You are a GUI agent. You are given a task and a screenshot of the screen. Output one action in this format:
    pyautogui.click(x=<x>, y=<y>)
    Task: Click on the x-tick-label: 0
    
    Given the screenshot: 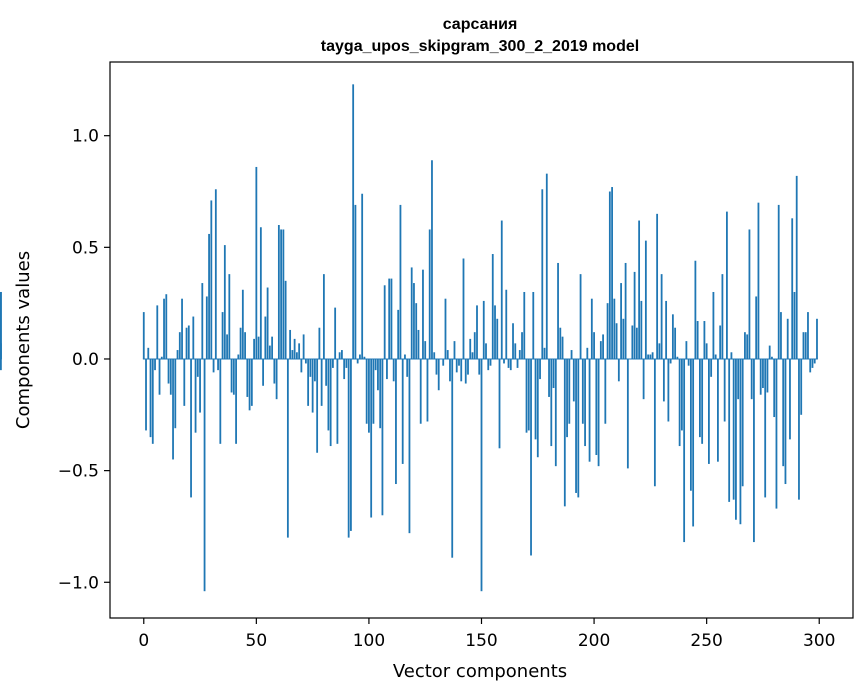 What is the action you would take?
    pyautogui.click(x=143, y=641)
    